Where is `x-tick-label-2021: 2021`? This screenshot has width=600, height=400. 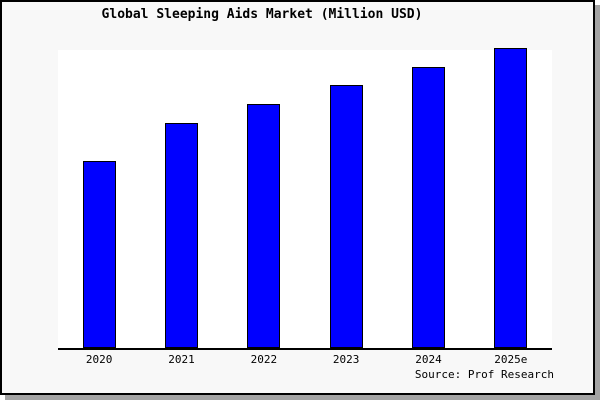 x-tick-label-2021: 2021 is located at coordinates (181, 359).